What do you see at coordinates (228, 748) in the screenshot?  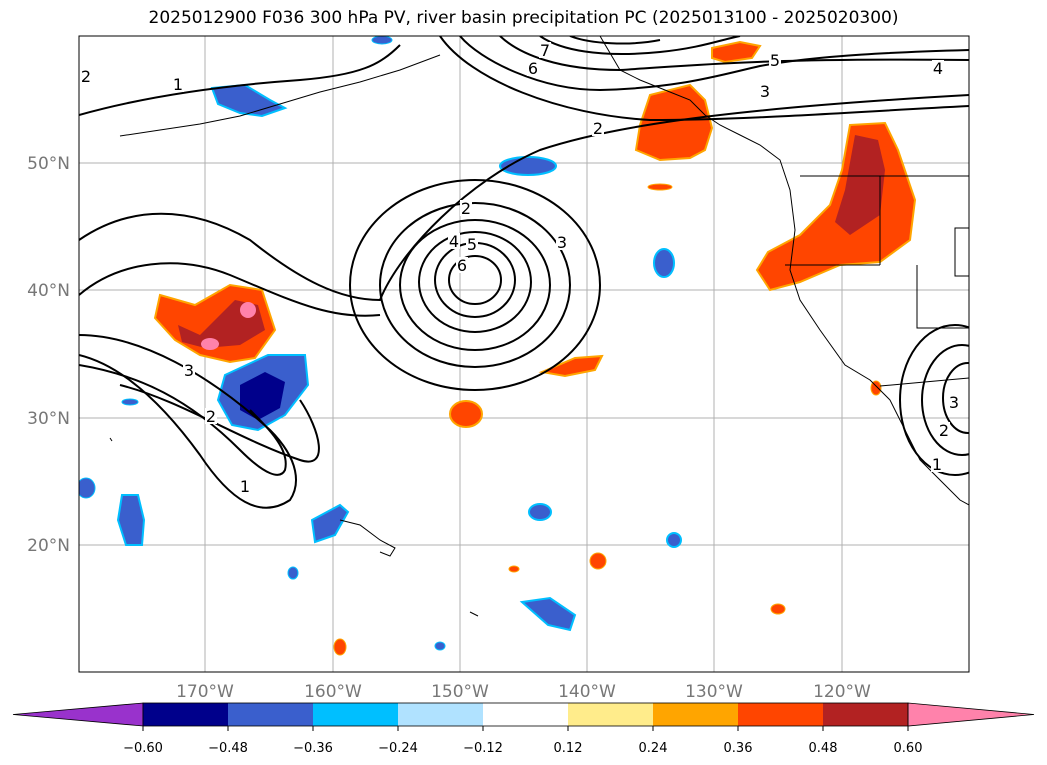 I see `colorbar-tick-label: −0.48` at bounding box center [228, 748].